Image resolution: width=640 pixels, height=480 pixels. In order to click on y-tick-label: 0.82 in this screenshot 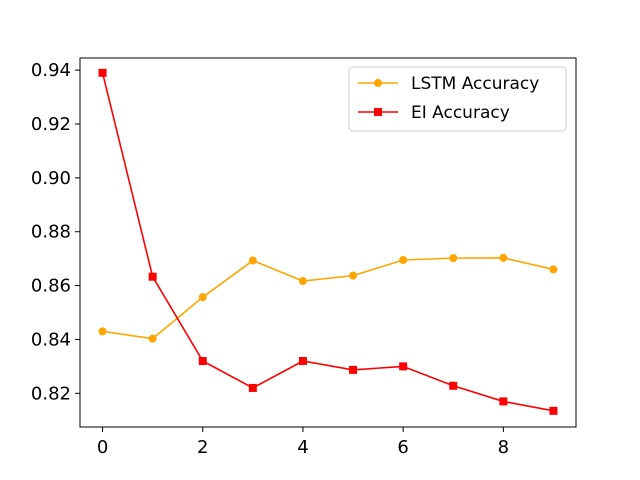, I will do `click(51, 393)`.